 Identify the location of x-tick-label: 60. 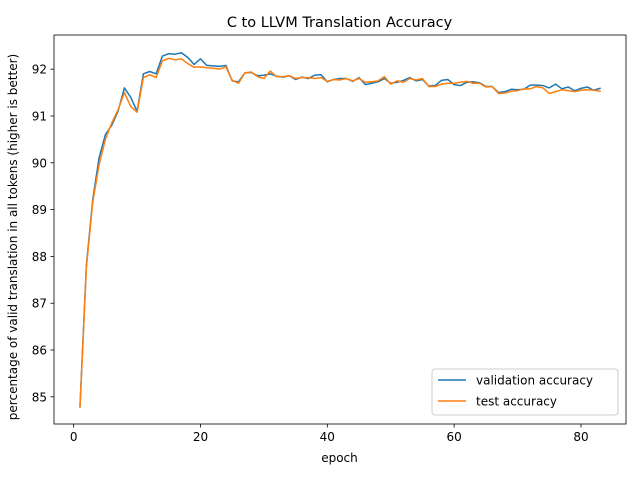
(454, 437).